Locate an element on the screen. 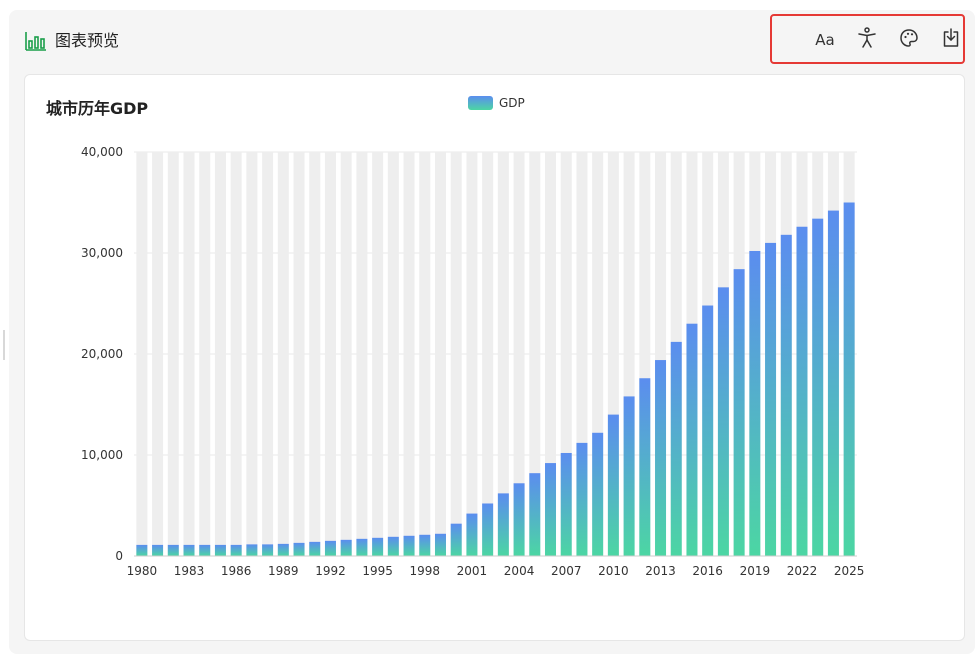  bar-2025 is located at coordinates (849, 379).